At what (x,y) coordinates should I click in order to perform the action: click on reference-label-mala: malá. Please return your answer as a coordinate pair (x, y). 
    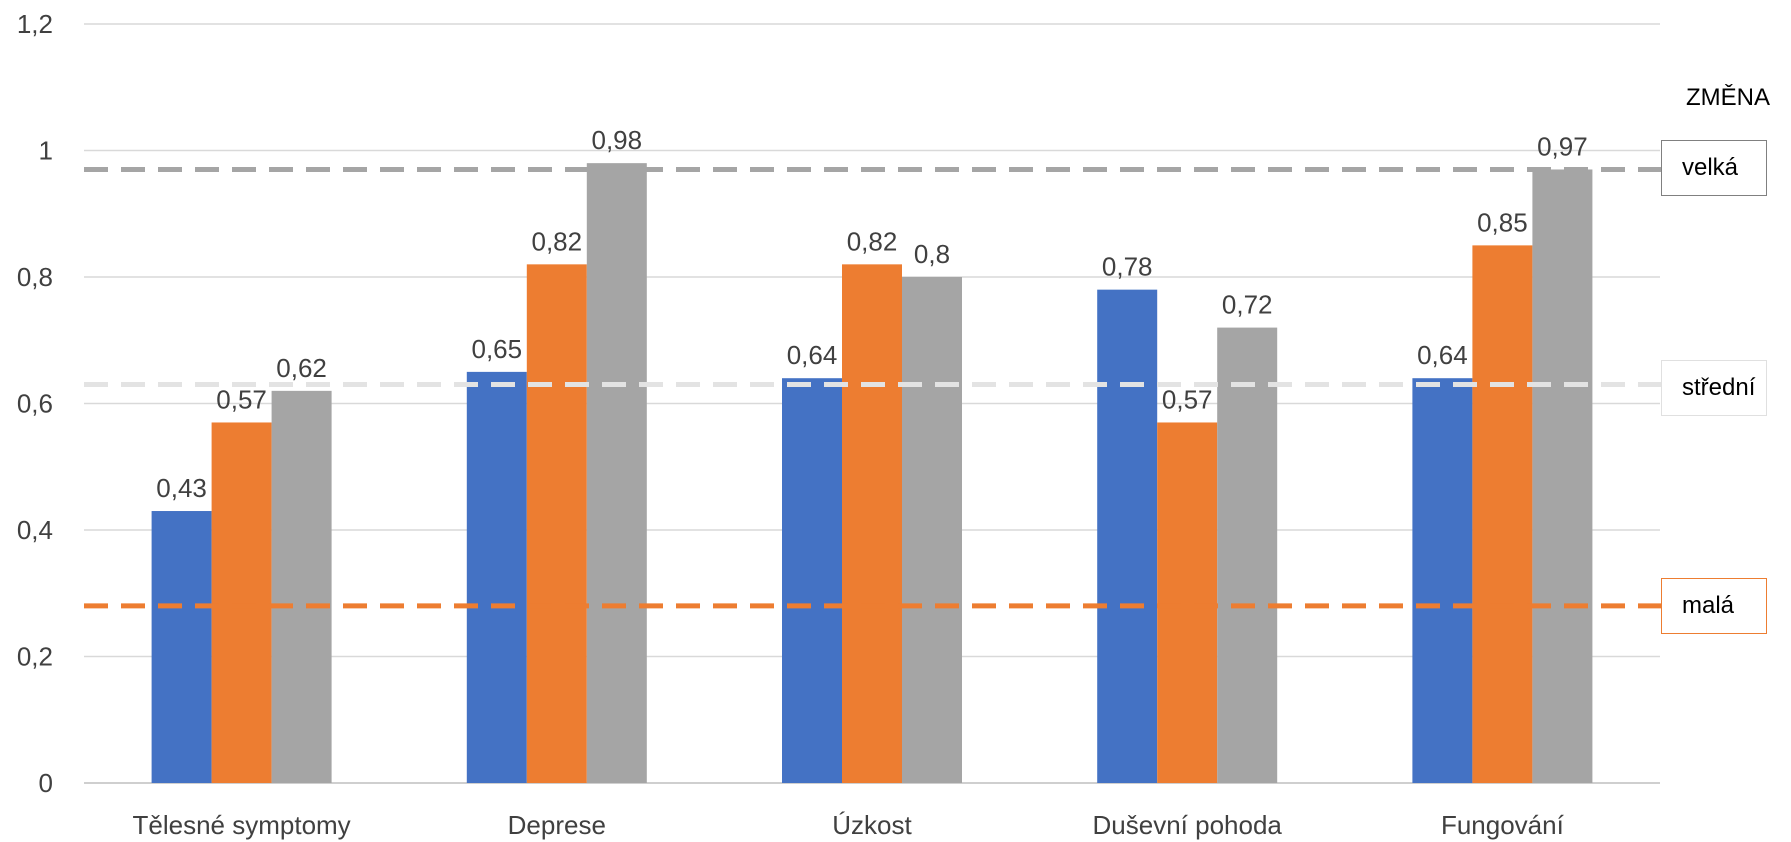
    Looking at the image, I should click on (1714, 606).